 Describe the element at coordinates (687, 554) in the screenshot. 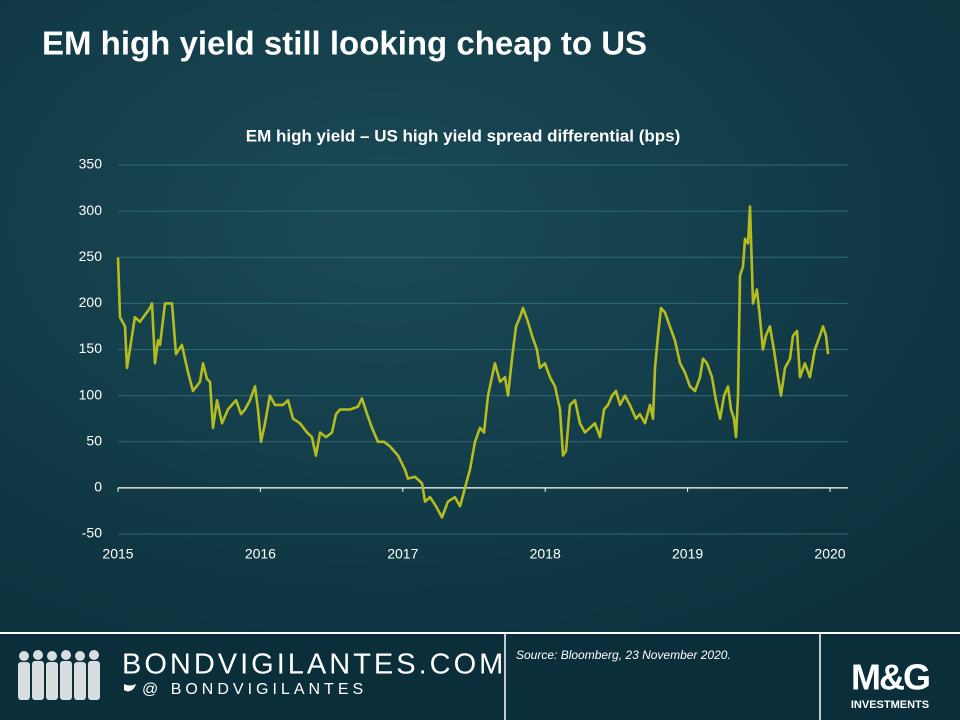

I see `x-tick-label: 2019` at that location.